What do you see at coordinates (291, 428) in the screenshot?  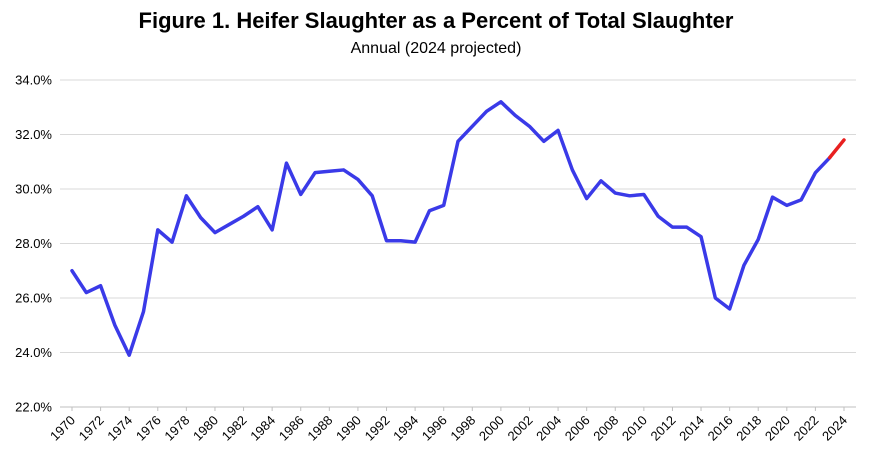 I see `x-tick-label-8: 1986` at bounding box center [291, 428].